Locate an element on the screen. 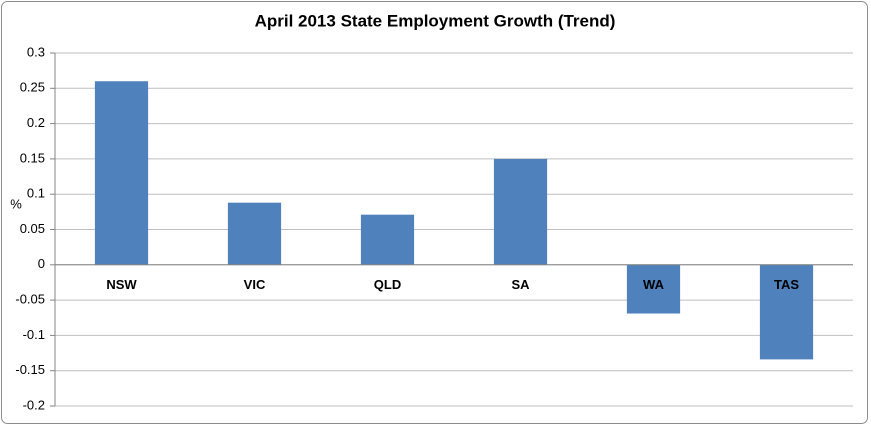 The height and width of the screenshot is (427, 871). x-tick-label: NSW is located at coordinates (121, 284).